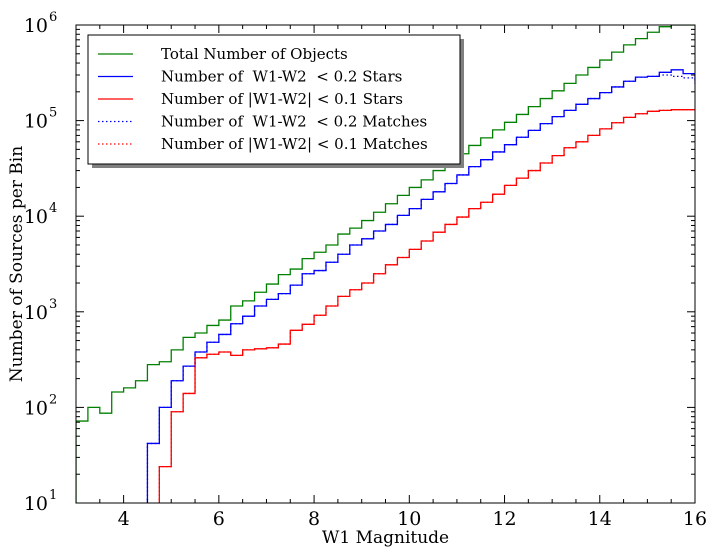  Describe the element at coordinates (600, 519) in the screenshot. I see `x-tick-label: 14` at that location.